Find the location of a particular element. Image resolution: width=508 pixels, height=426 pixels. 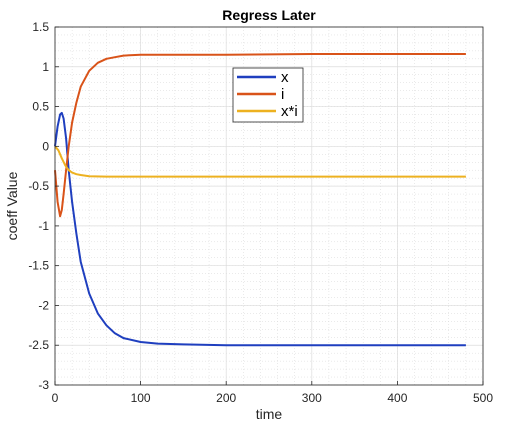

legend-label: x is located at coordinates (285, 77).